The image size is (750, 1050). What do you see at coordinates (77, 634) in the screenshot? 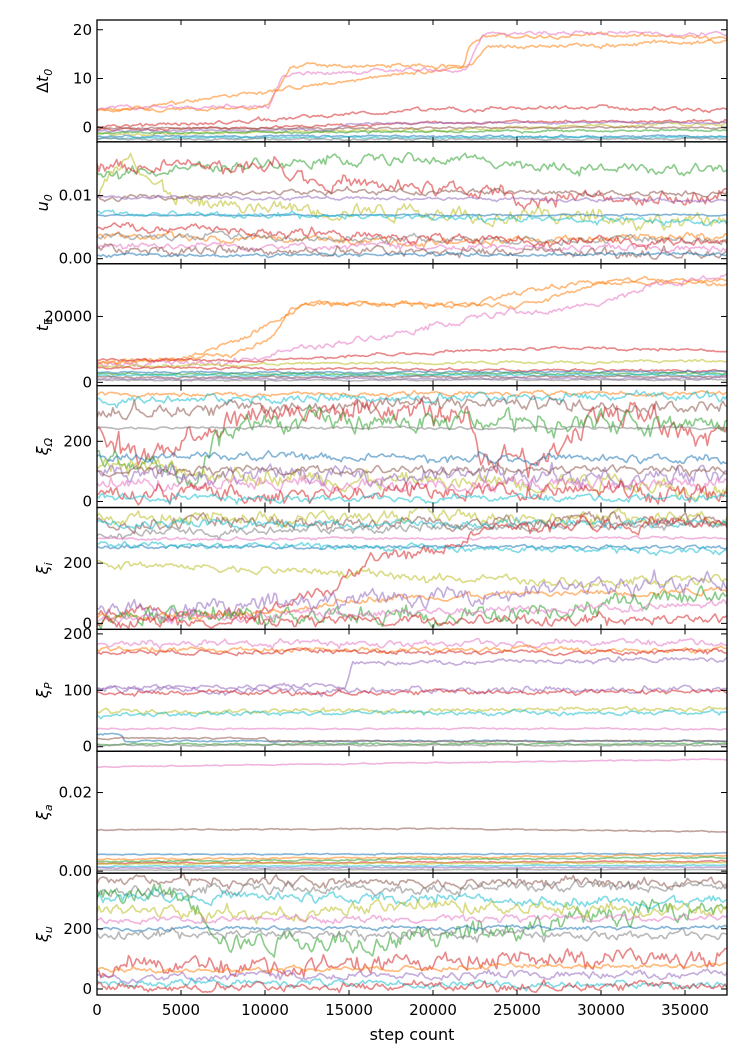
I see `panel-5-ytick-label-2: 200` at bounding box center [77, 634].